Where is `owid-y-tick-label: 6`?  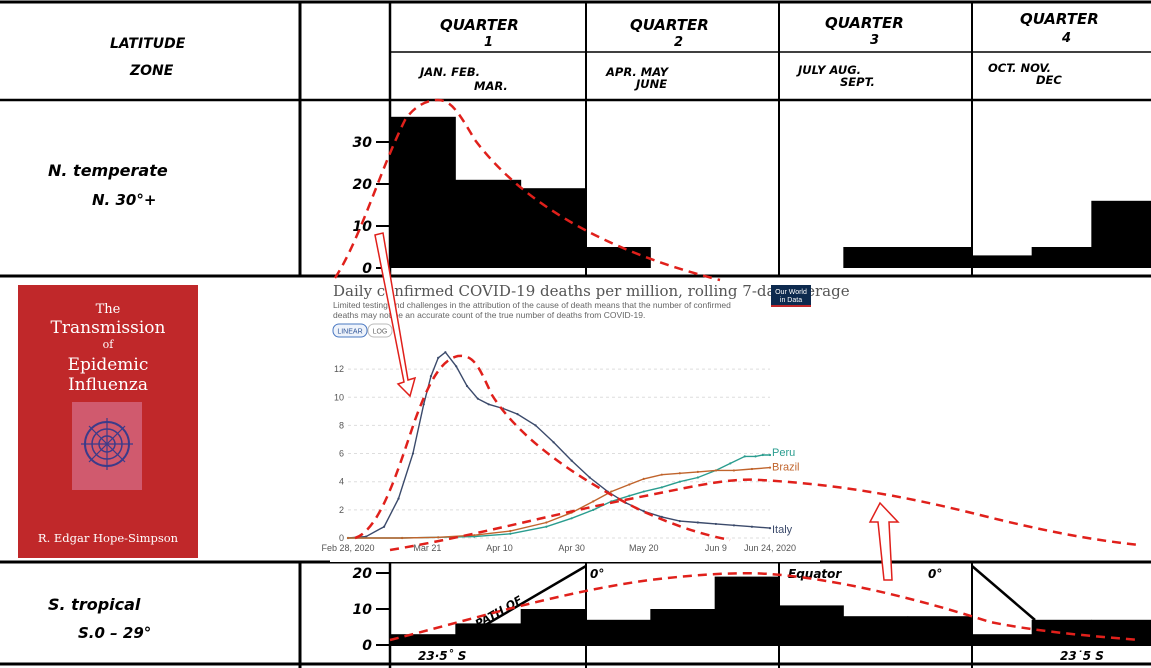 owid-y-tick-label: 6 is located at coordinates (341, 454).